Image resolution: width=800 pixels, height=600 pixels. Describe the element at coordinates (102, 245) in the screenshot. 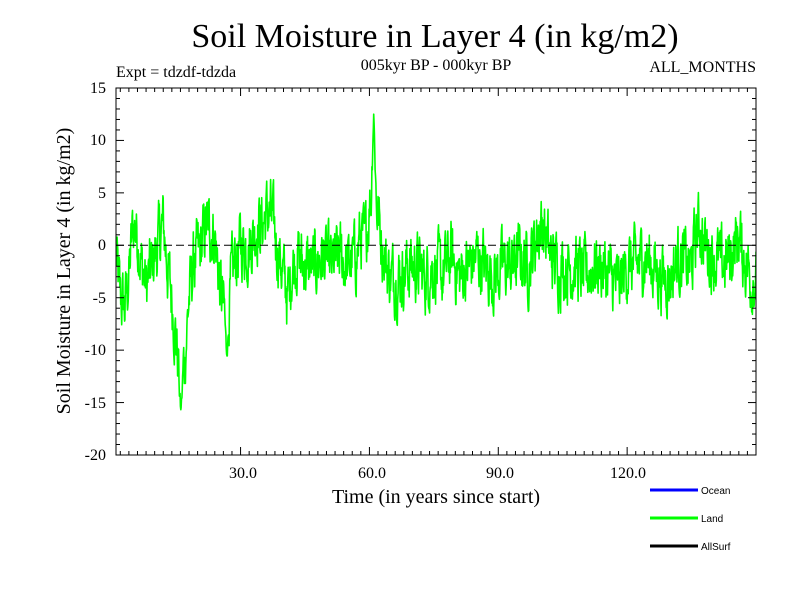

I see `y-tick-label: 0` at that location.